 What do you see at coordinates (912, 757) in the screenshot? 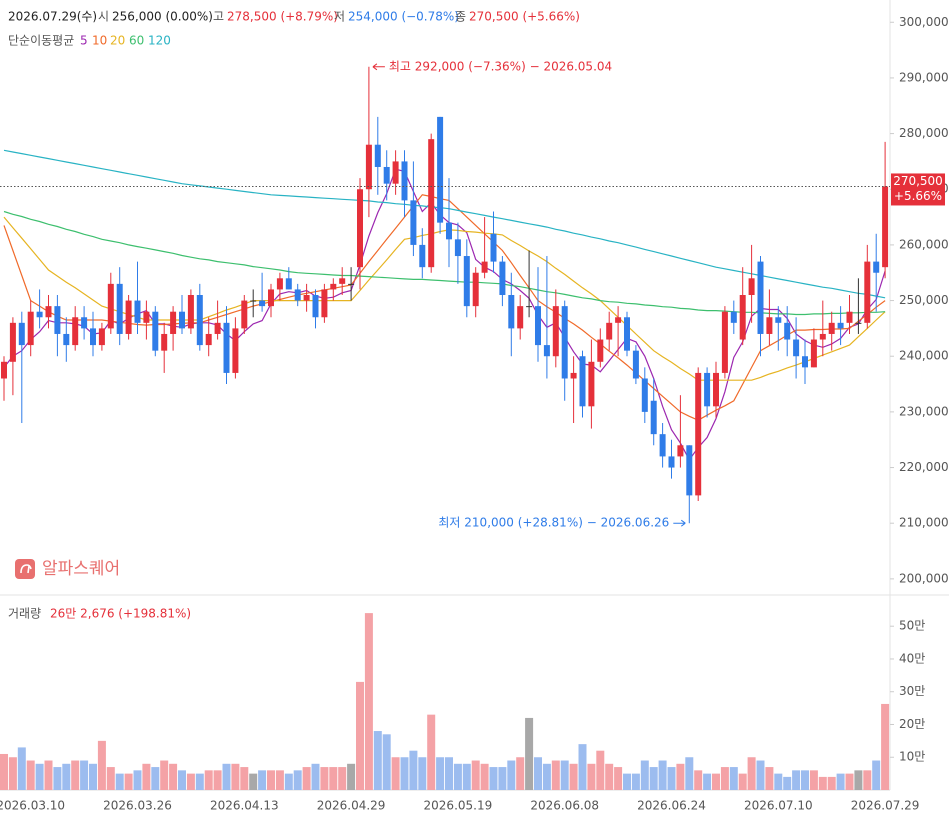
I see `y-tick-label: 10만` at bounding box center [912, 757].